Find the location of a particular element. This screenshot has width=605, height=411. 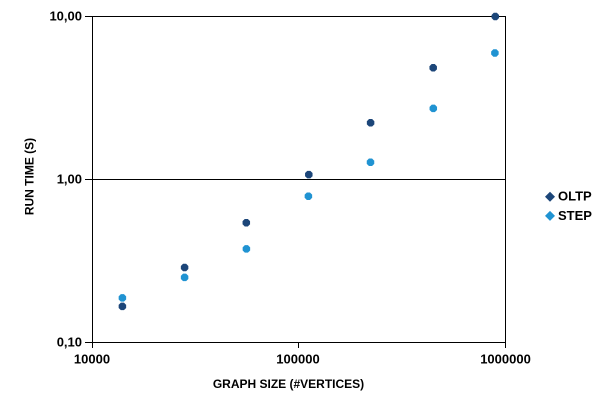

svg-text: GRAPH SIZE (#VERTICES) is located at coordinates (288, 384).